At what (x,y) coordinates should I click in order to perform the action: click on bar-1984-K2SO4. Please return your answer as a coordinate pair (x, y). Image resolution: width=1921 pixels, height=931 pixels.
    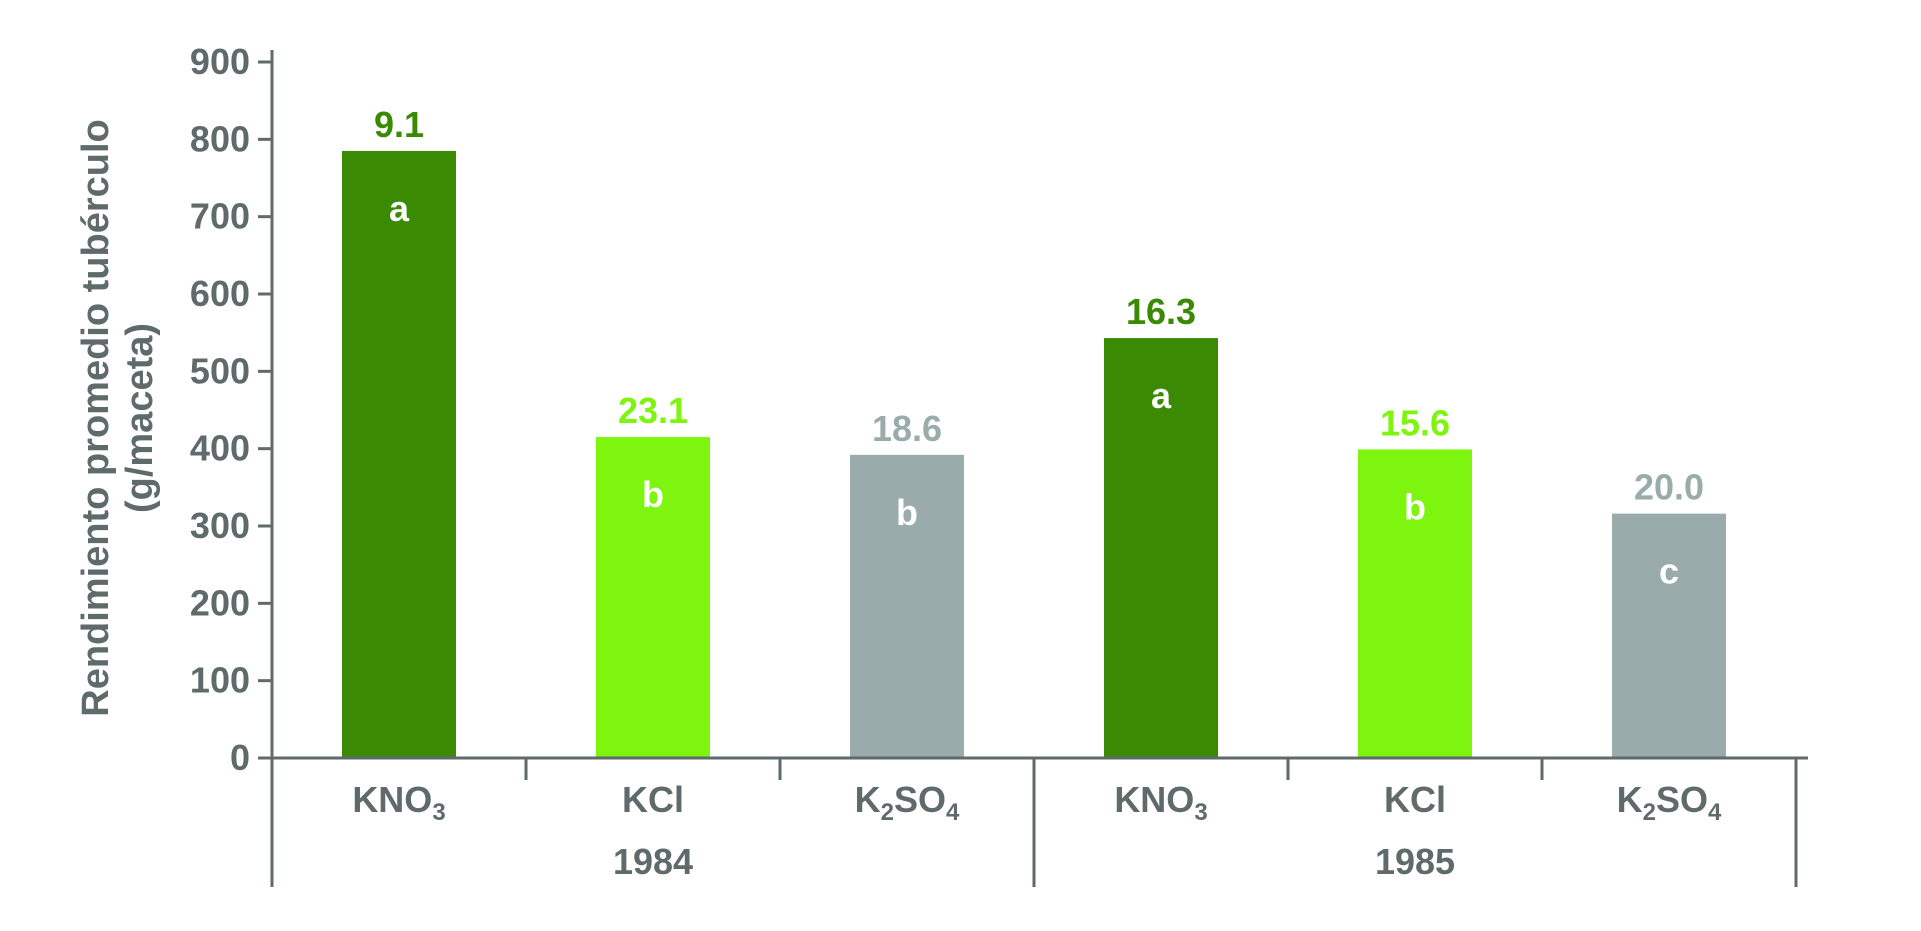
    Looking at the image, I should click on (907, 606).